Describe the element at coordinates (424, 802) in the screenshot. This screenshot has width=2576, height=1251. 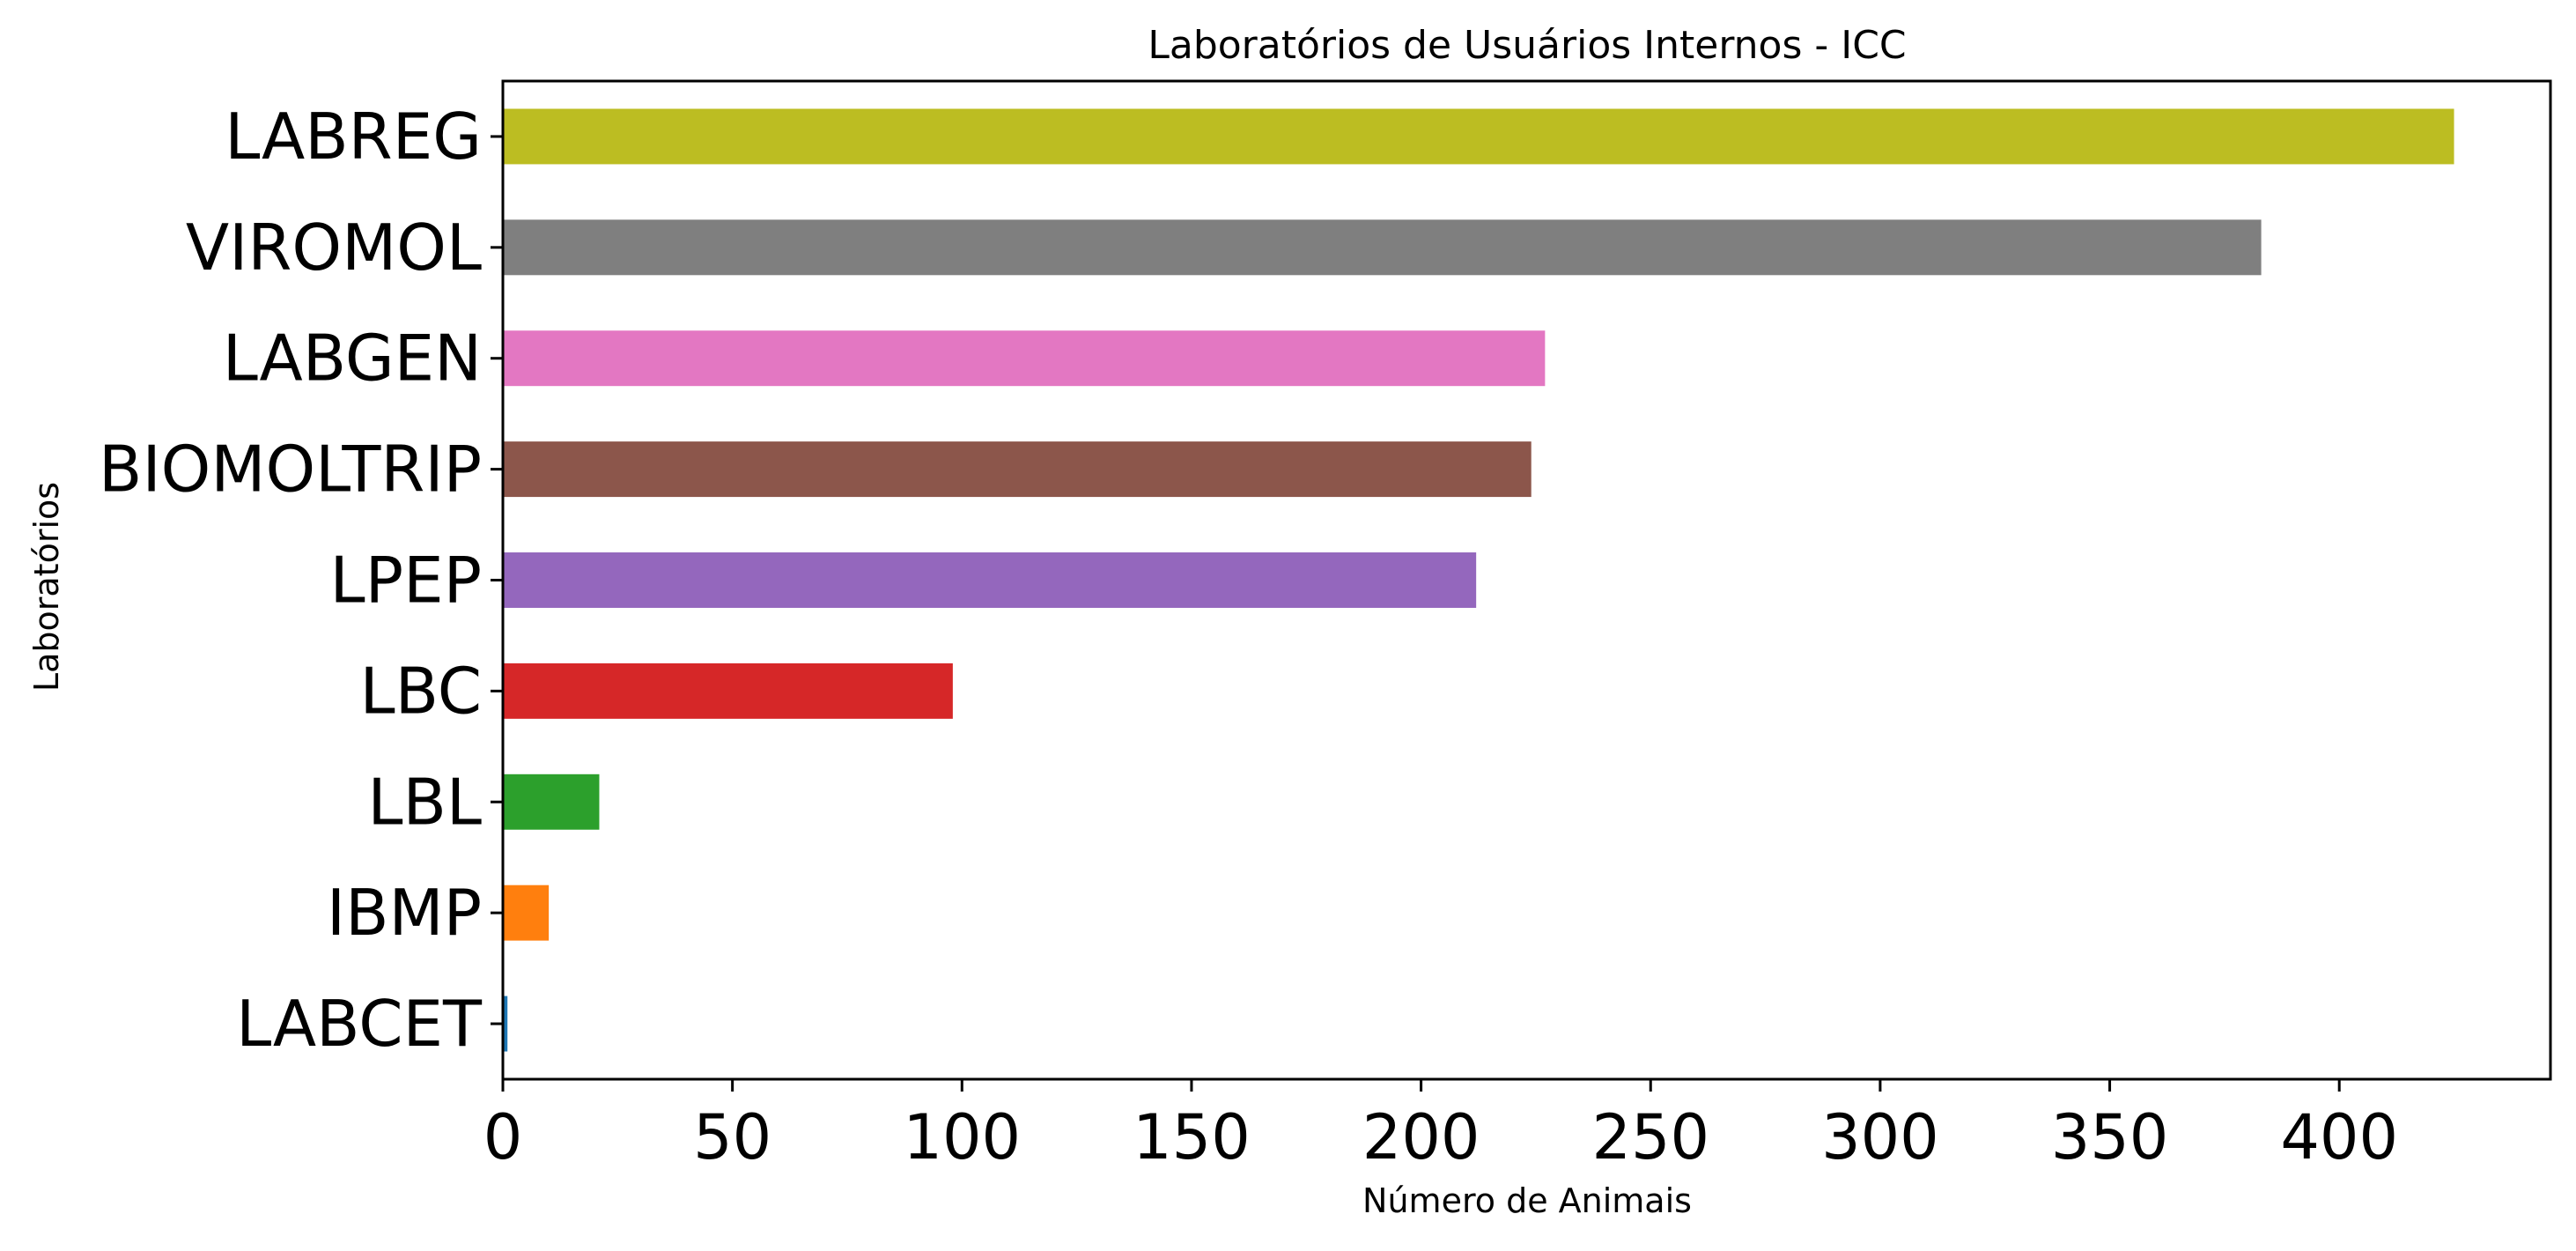
I see `y-tick-label: LBL` at that location.